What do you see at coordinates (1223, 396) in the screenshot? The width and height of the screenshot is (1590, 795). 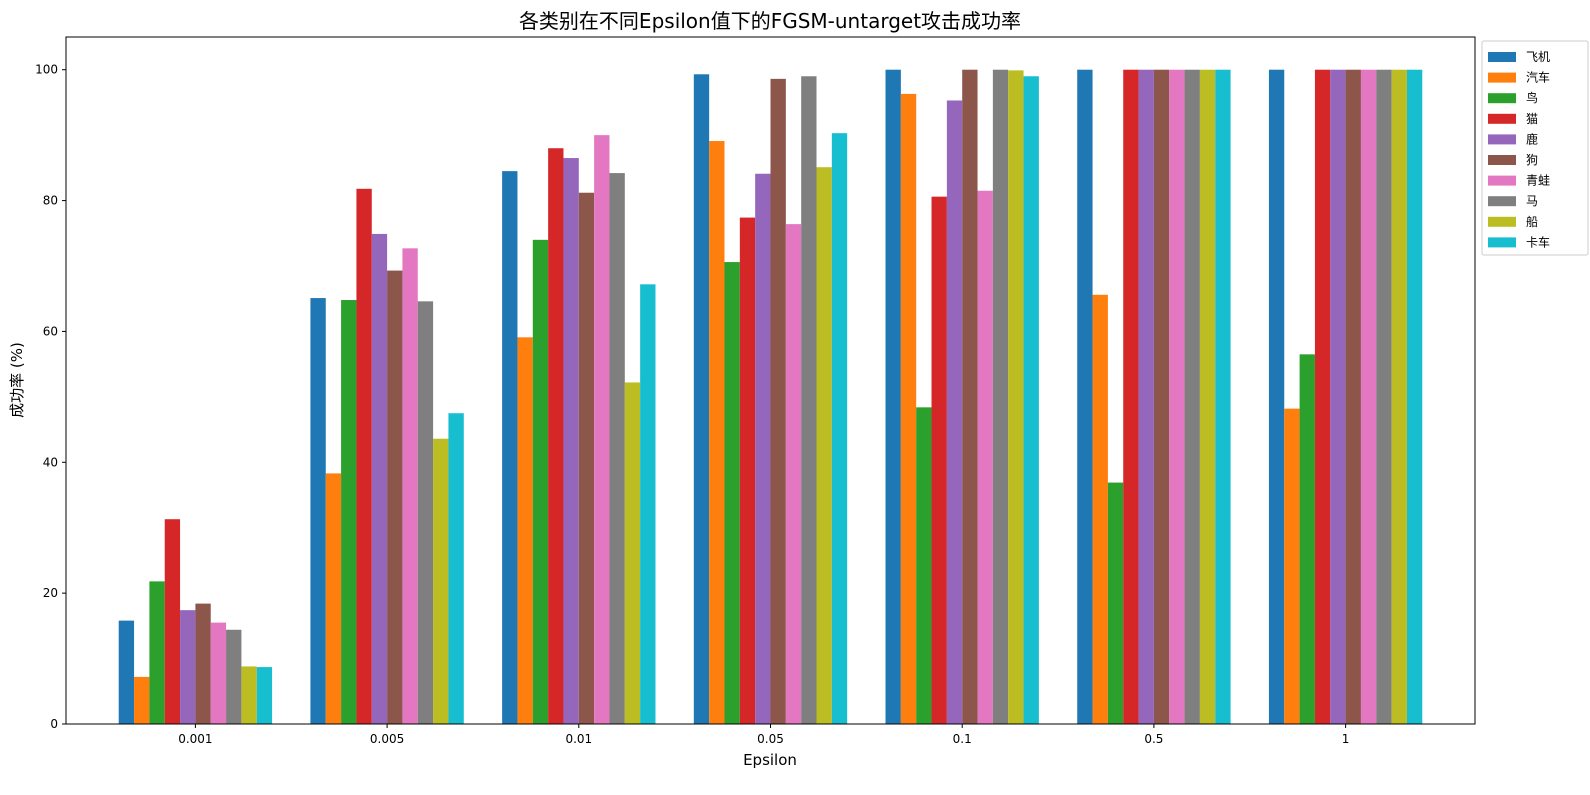 I see `bar-卡车-0.5` at bounding box center [1223, 396].